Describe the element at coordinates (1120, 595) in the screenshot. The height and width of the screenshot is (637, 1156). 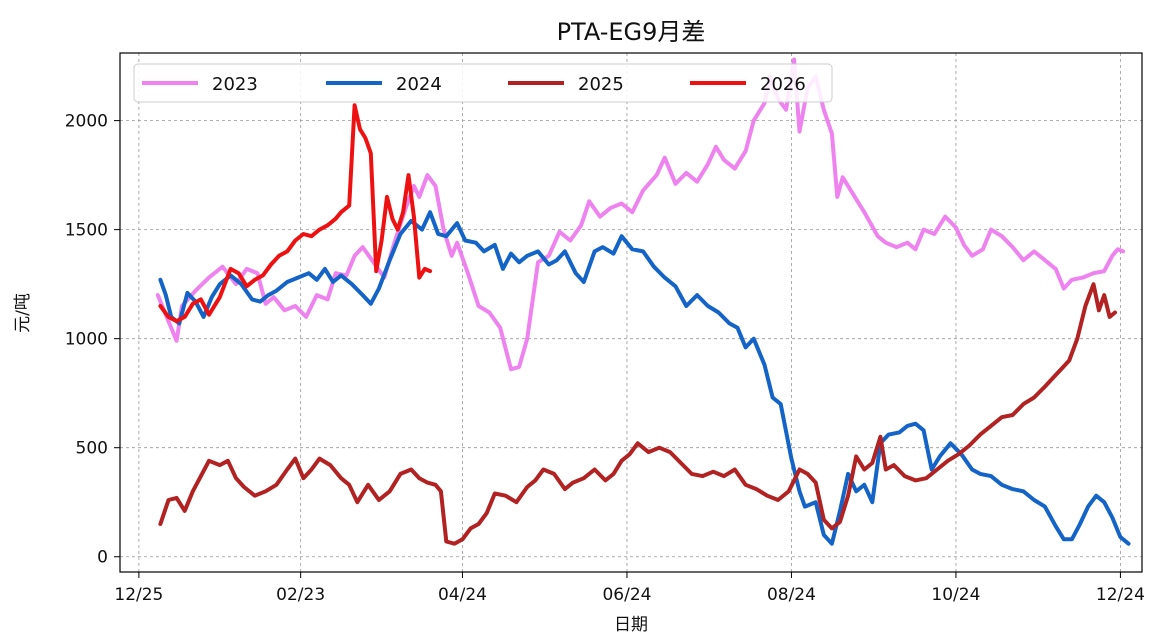
I see `x-tick-label: 12/24` at that location.